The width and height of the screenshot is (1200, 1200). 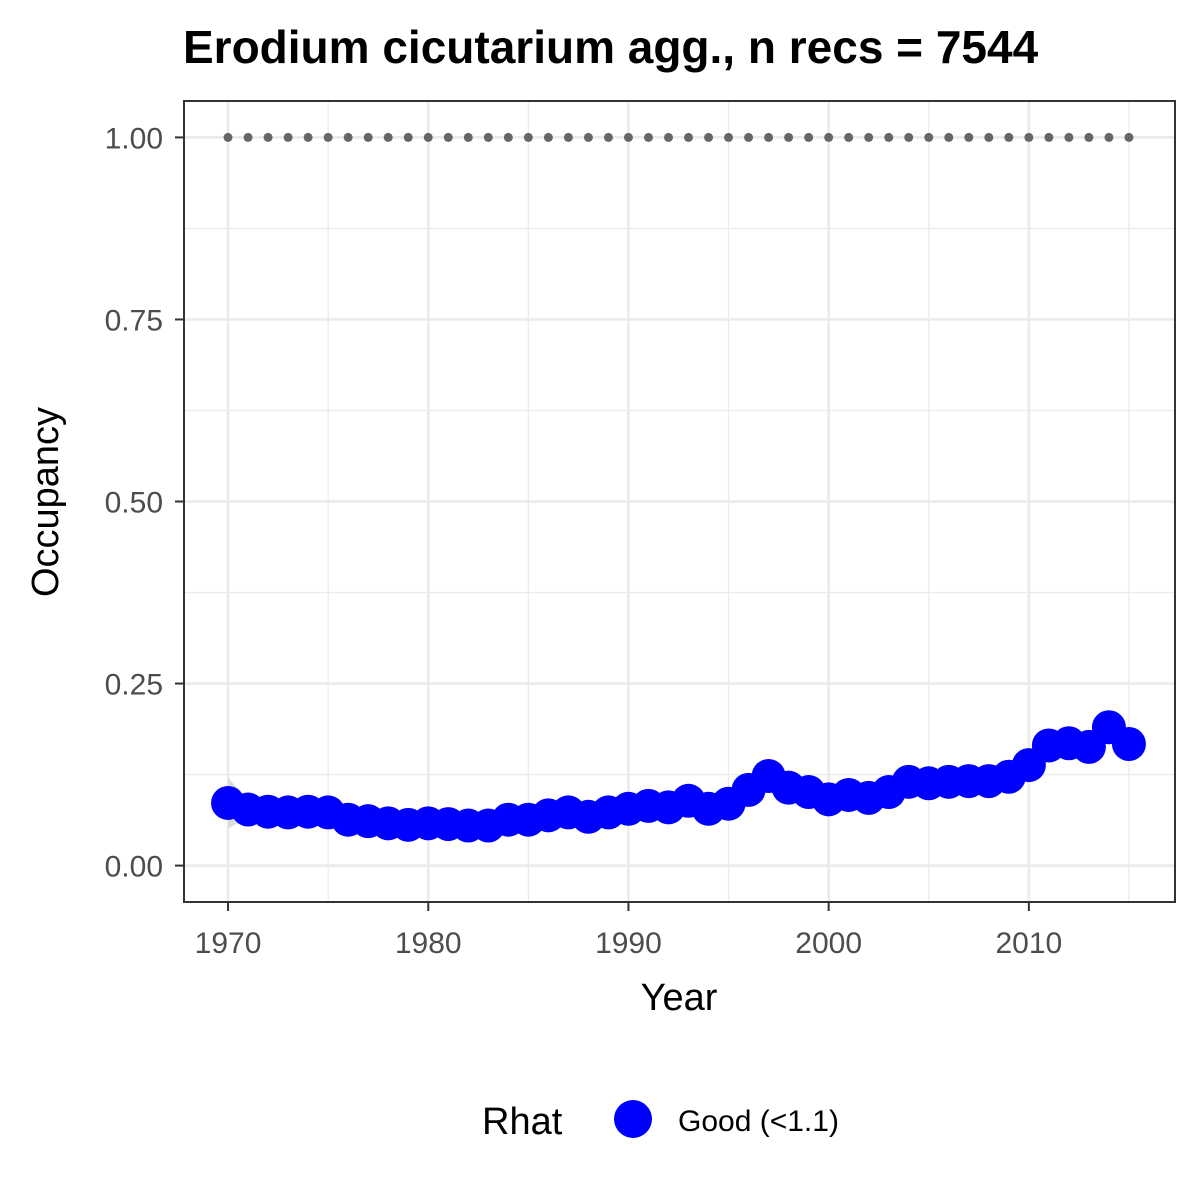 What do you see at coordinates (46, 502) in the screenshot?
I see `y-axis-title: Occupancy` at bounding box center [46, 502].